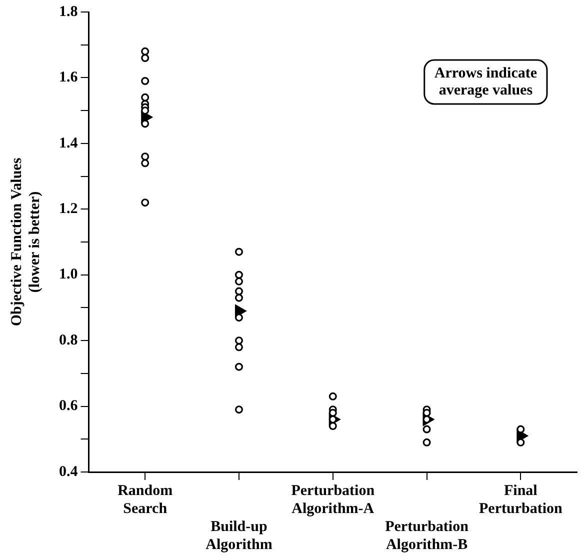  Describe the element at coordinates (333, 499) in the screenshot. I see `x-tick-label: Perturbation Algorithm-A` at that location.